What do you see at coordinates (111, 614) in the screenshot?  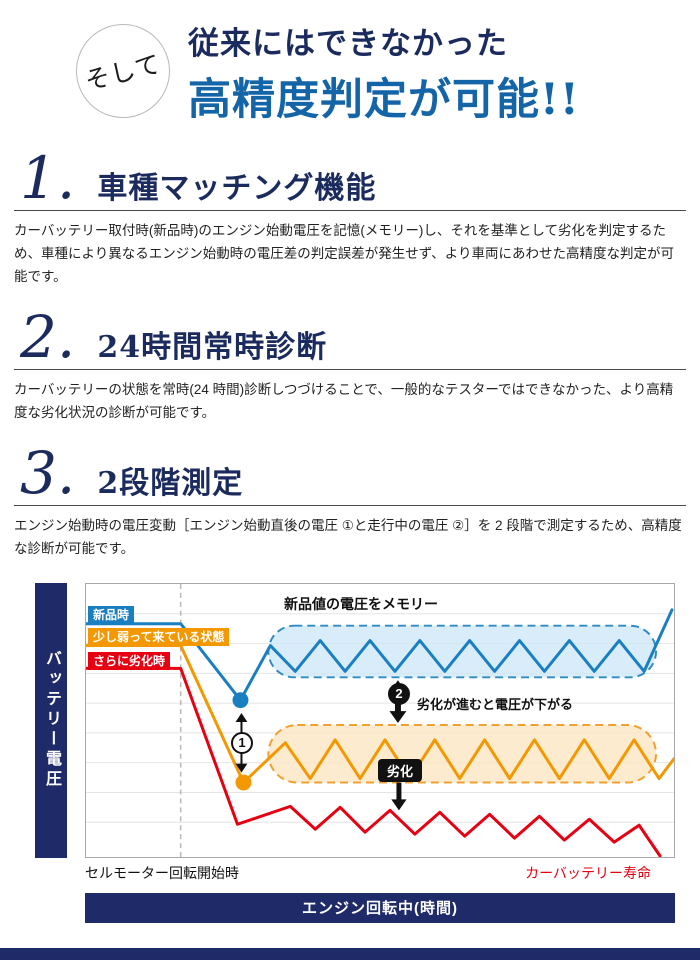 I see `legend-new-label: 新品時` at bounding box center [111, 614].